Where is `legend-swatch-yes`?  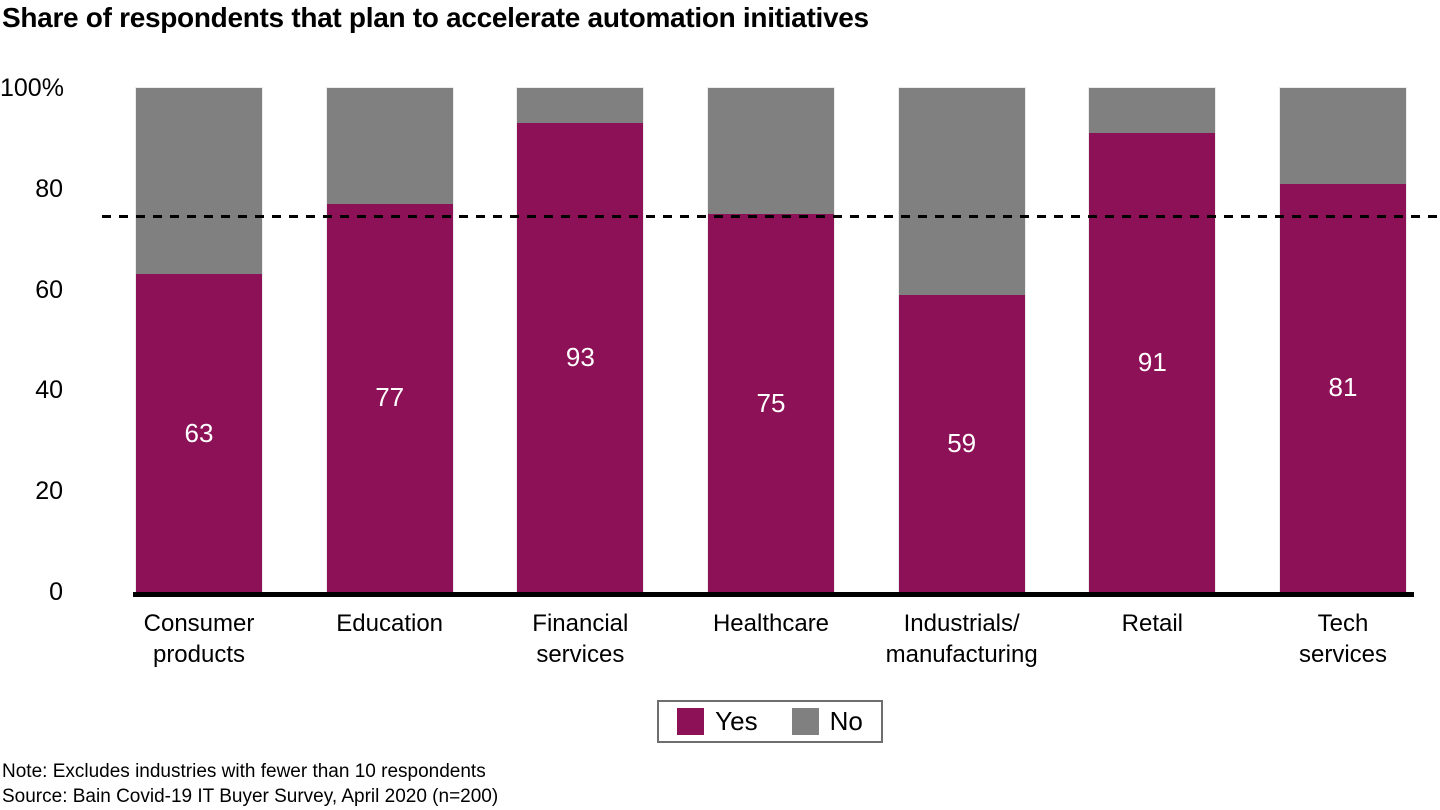 legend-swatch-yes is located at coordinates (691, 721).